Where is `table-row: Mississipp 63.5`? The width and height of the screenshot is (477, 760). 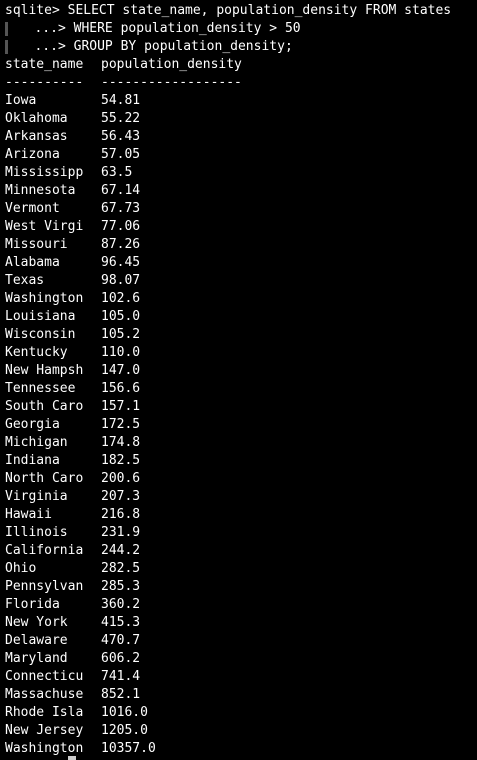
table-row: Mississipp 63.5 is located at coordinates (241, 173).